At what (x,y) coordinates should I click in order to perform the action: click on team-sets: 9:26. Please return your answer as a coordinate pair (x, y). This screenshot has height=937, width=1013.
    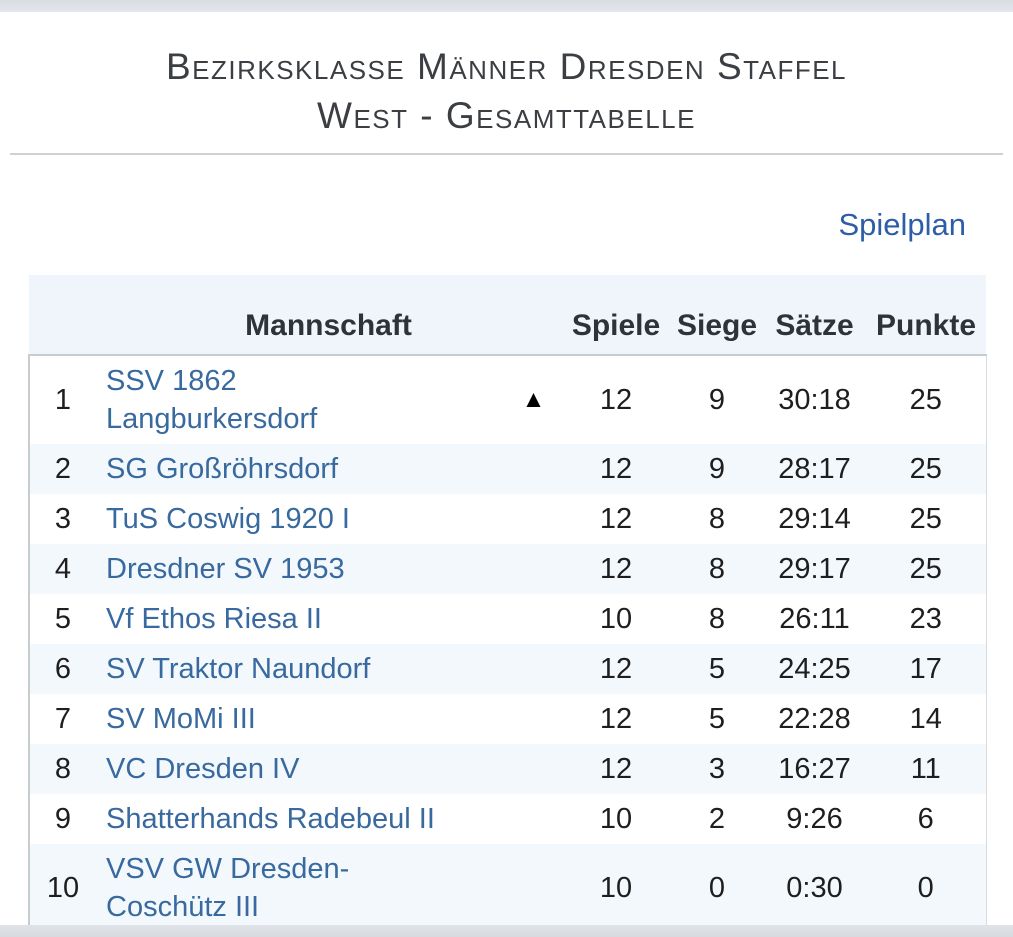
    Looking at the image, I should click on (814, 819).